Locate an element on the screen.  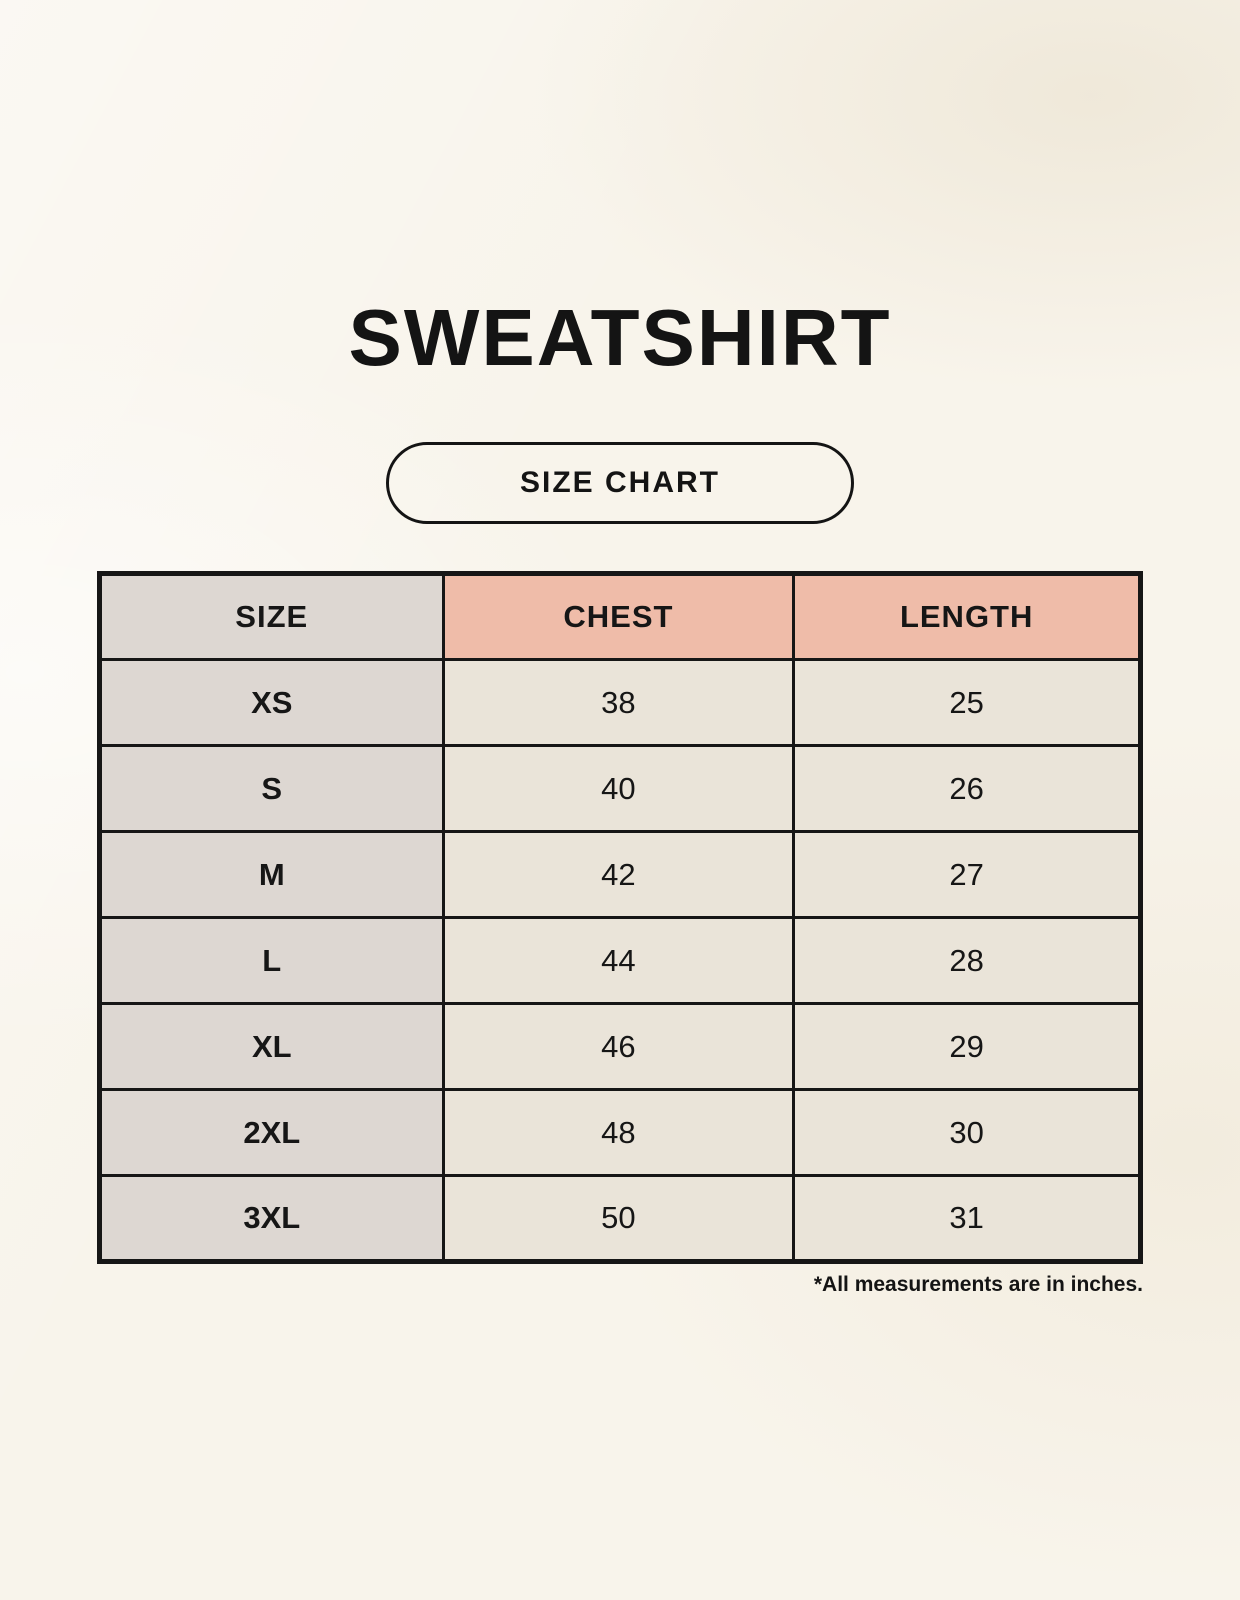
chest-cell: 40 is located at coordinates (618, 788).